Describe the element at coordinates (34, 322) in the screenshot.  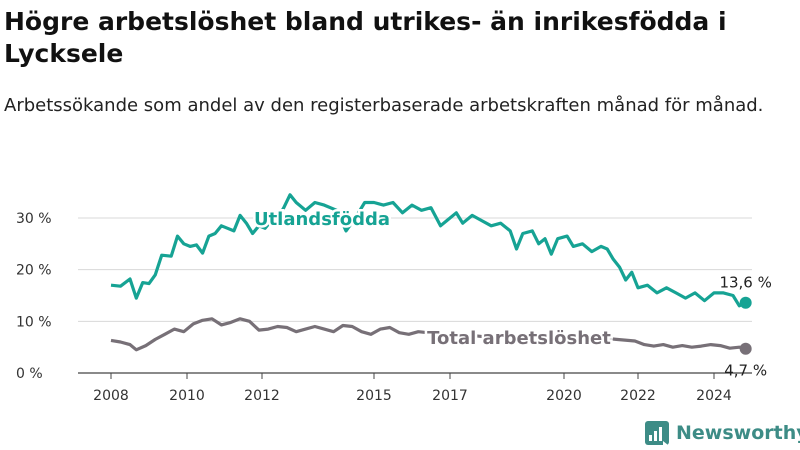
I see `y-tick-label: 10 %` at that location.